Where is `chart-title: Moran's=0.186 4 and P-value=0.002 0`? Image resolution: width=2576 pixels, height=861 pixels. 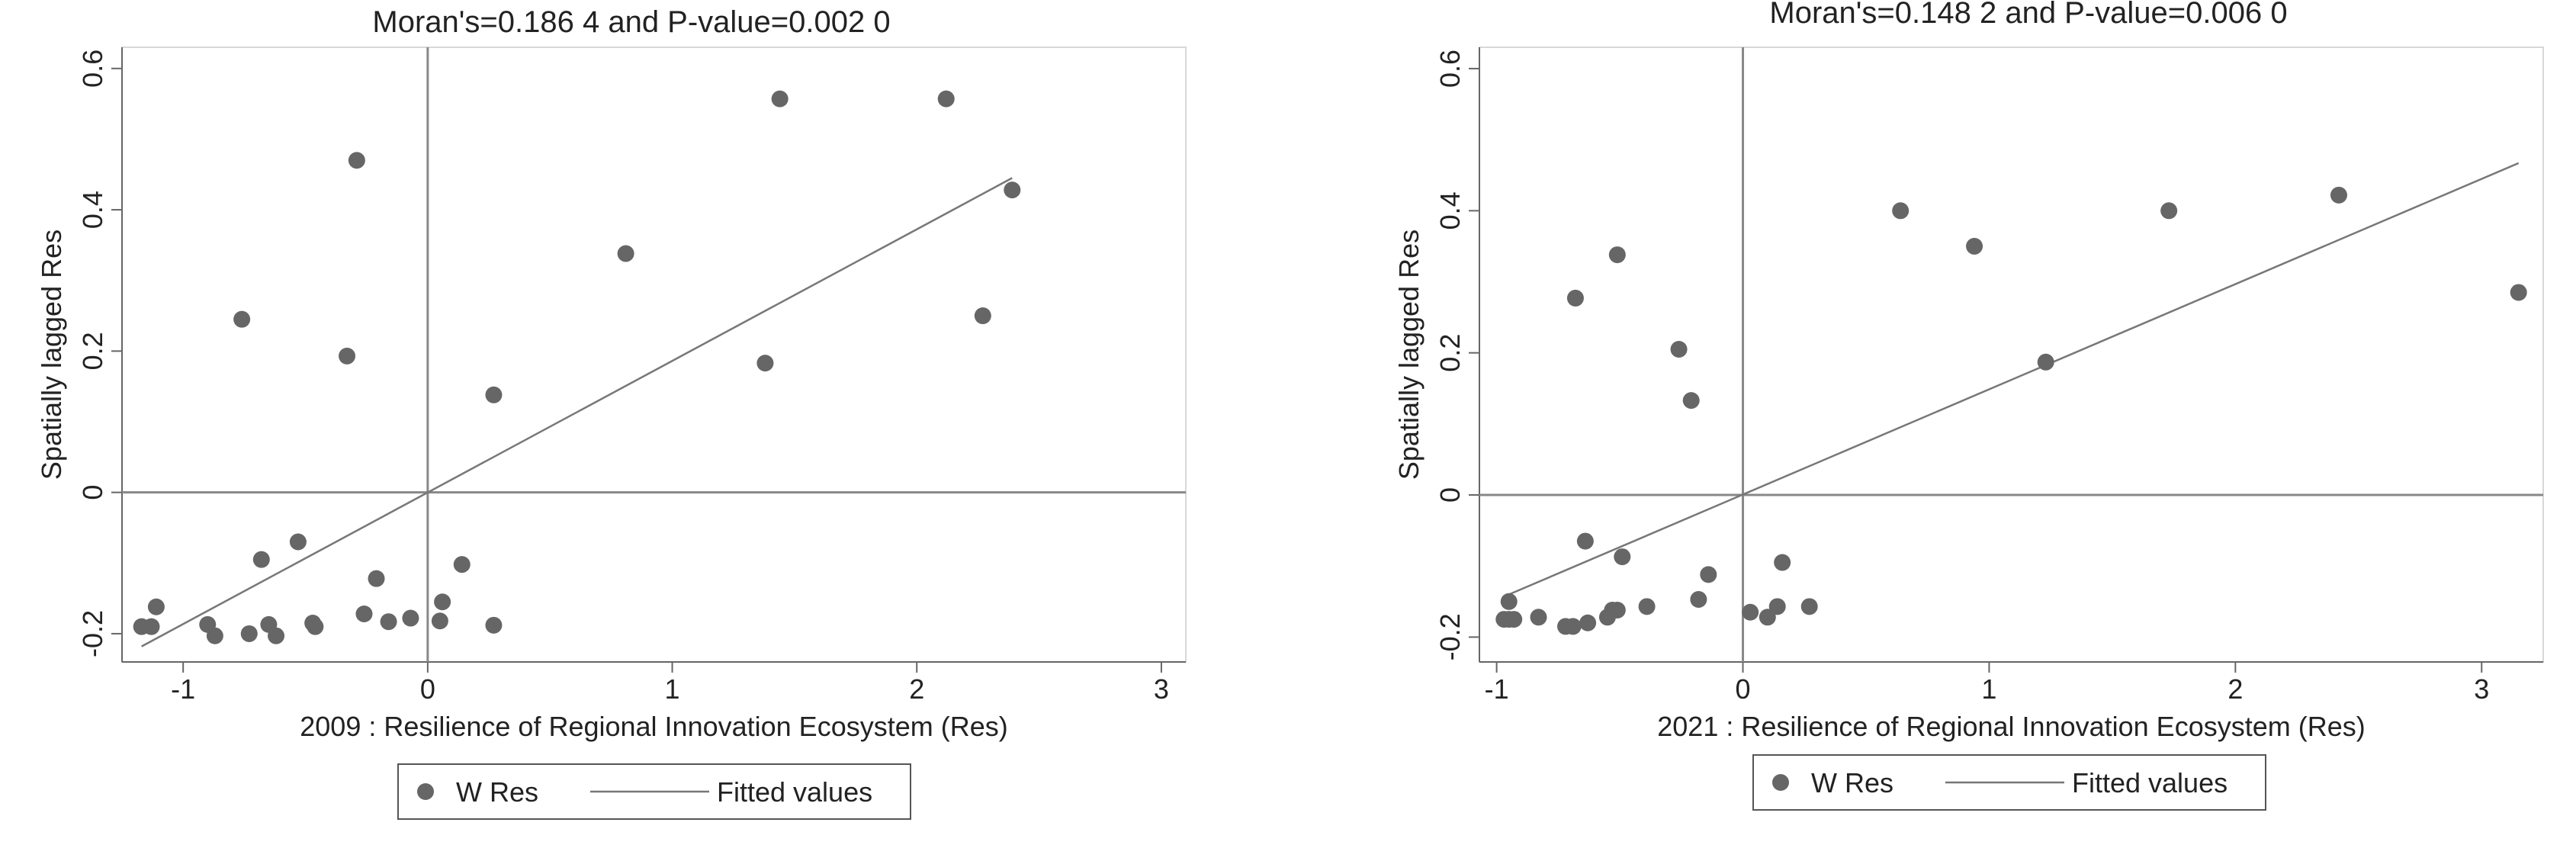 chart-title: Moran's=0.186 4 and P-value=0.002 0 is located at coordinates (631, 22).